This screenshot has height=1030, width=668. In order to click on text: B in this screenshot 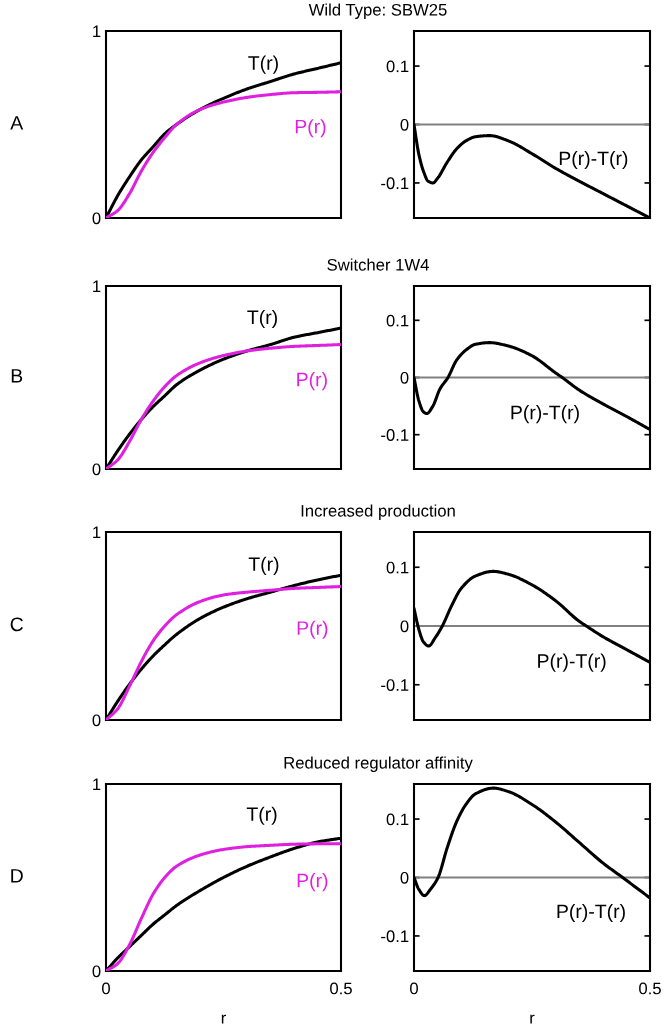, I will do `click(17, 376)`.